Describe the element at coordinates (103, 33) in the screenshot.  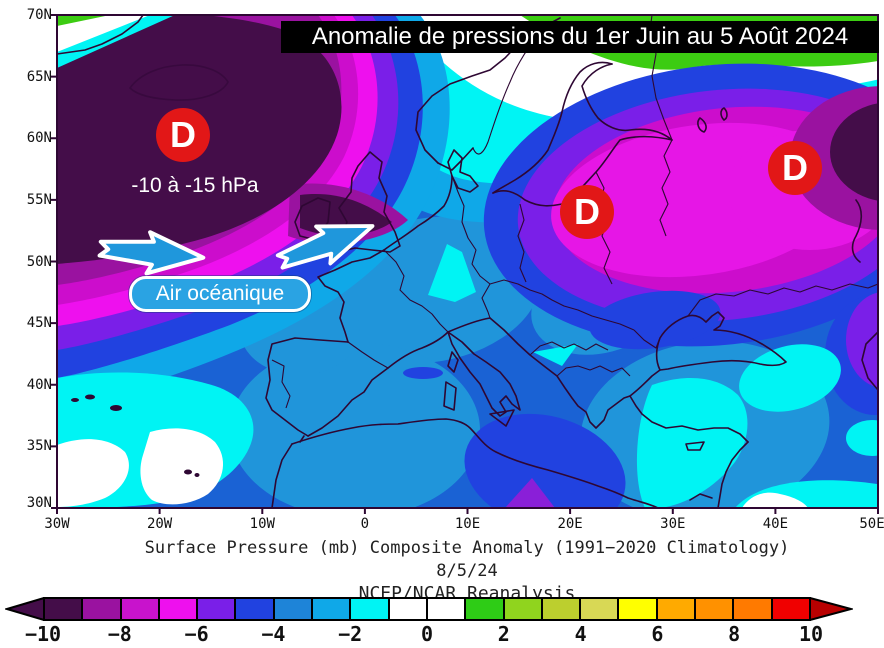
I see `corner-white` at that location.